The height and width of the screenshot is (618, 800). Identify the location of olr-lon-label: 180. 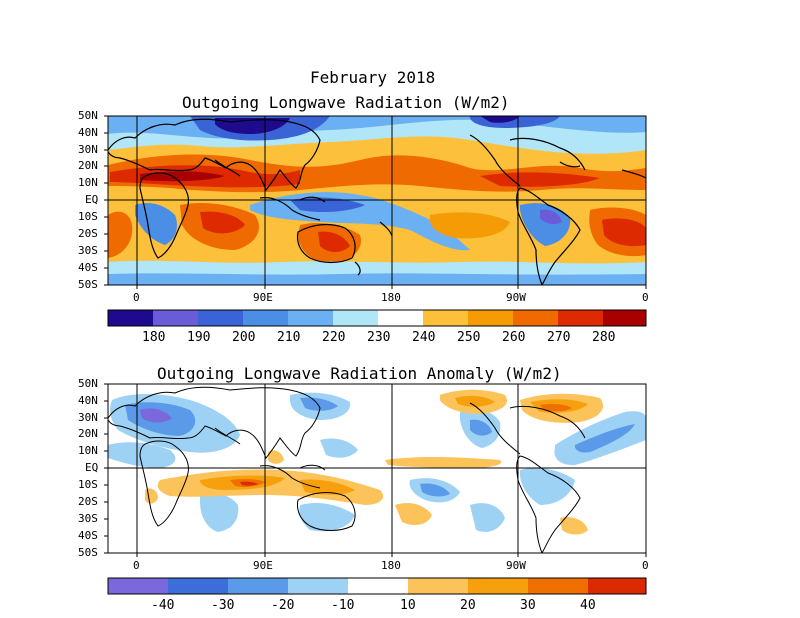
(391, 297).